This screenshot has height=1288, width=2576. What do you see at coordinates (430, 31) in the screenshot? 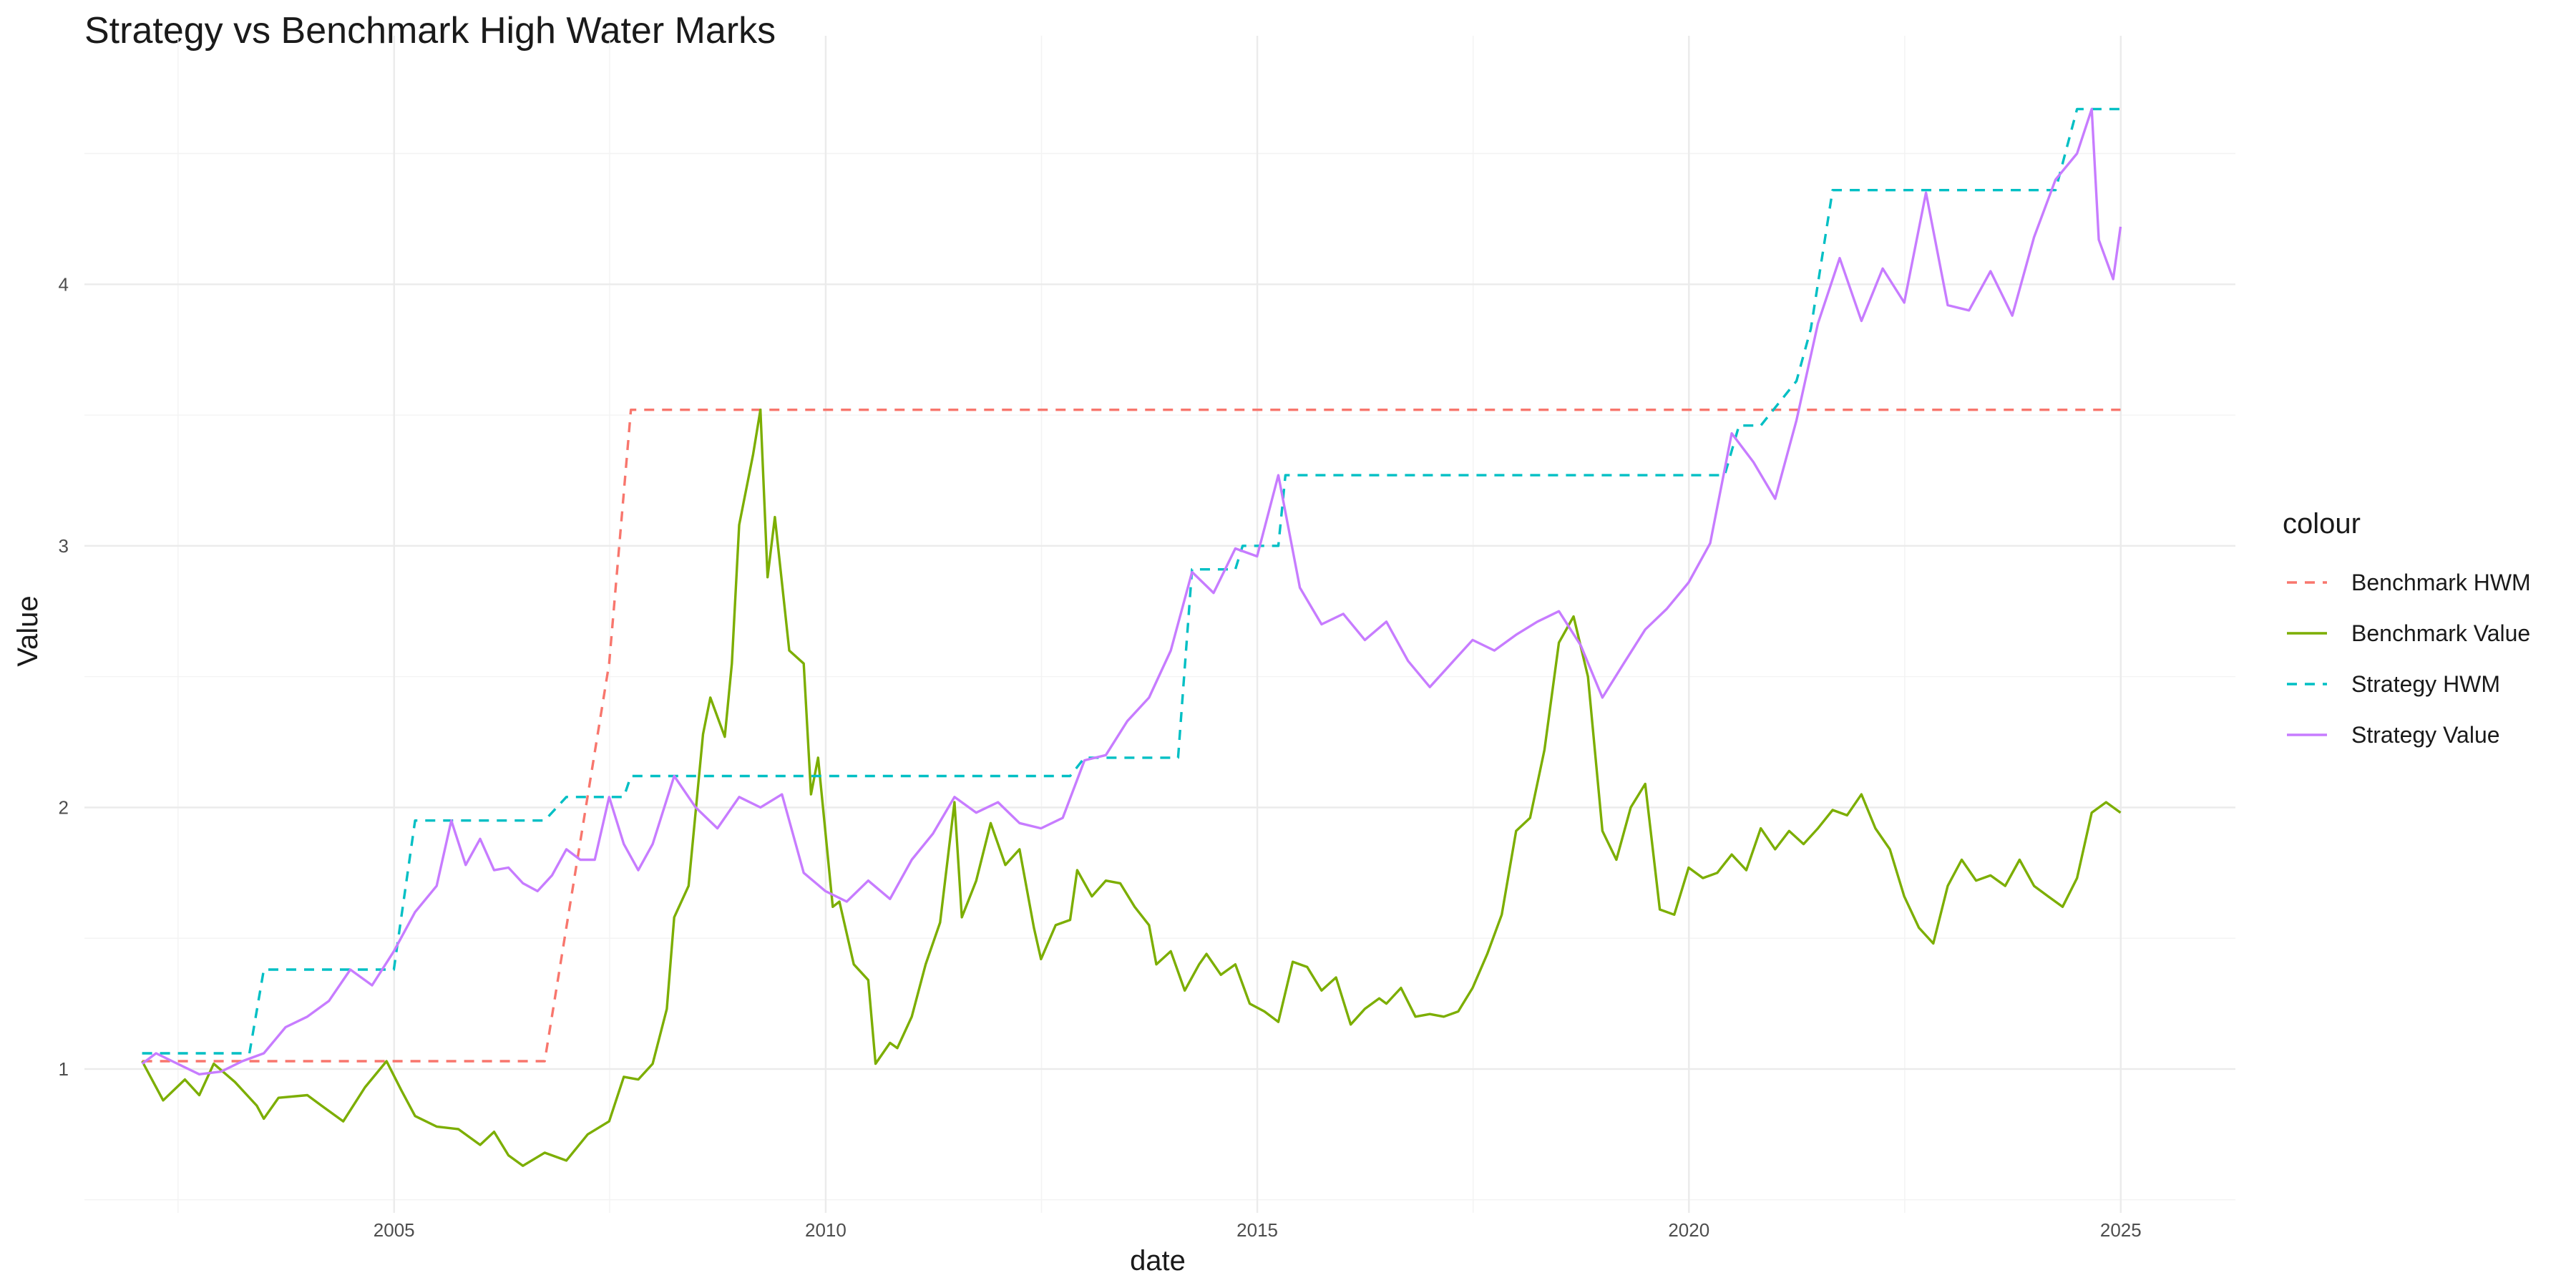
I see `chart-title: Strategy vs Benchmark High Water Marks` at bounding box center [430, 31].